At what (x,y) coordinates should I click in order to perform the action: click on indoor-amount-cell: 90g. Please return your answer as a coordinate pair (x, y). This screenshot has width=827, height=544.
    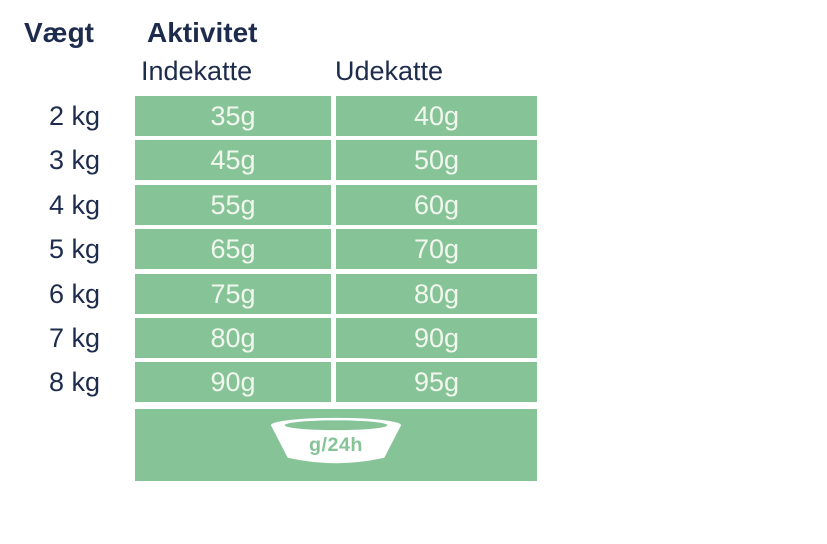
    Looking at the image, I should click on (233, 382).